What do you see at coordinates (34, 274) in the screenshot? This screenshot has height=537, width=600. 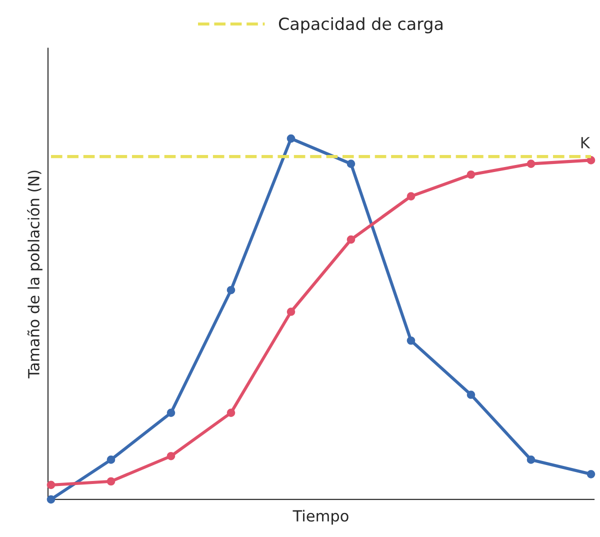 I see `y-axis-title: Tamaño de la población (N)` at bounding box center [34, 274].